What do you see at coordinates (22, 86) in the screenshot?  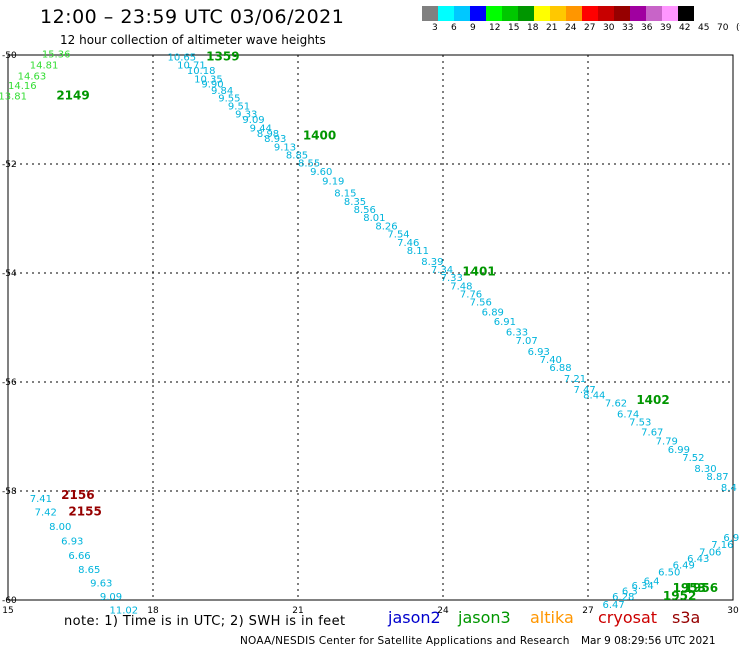 I see `wave-height-label: 14.16` at bounding box center [22, 86].